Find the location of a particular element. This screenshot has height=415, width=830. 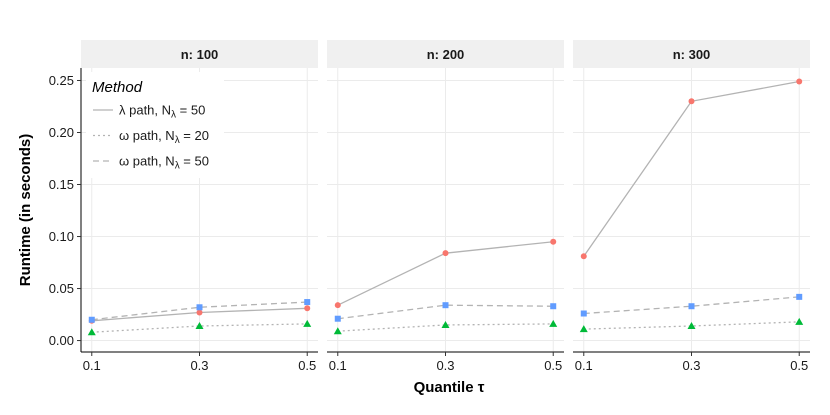

y-tick-label: 0.05 is located at coordinates (61, 288).